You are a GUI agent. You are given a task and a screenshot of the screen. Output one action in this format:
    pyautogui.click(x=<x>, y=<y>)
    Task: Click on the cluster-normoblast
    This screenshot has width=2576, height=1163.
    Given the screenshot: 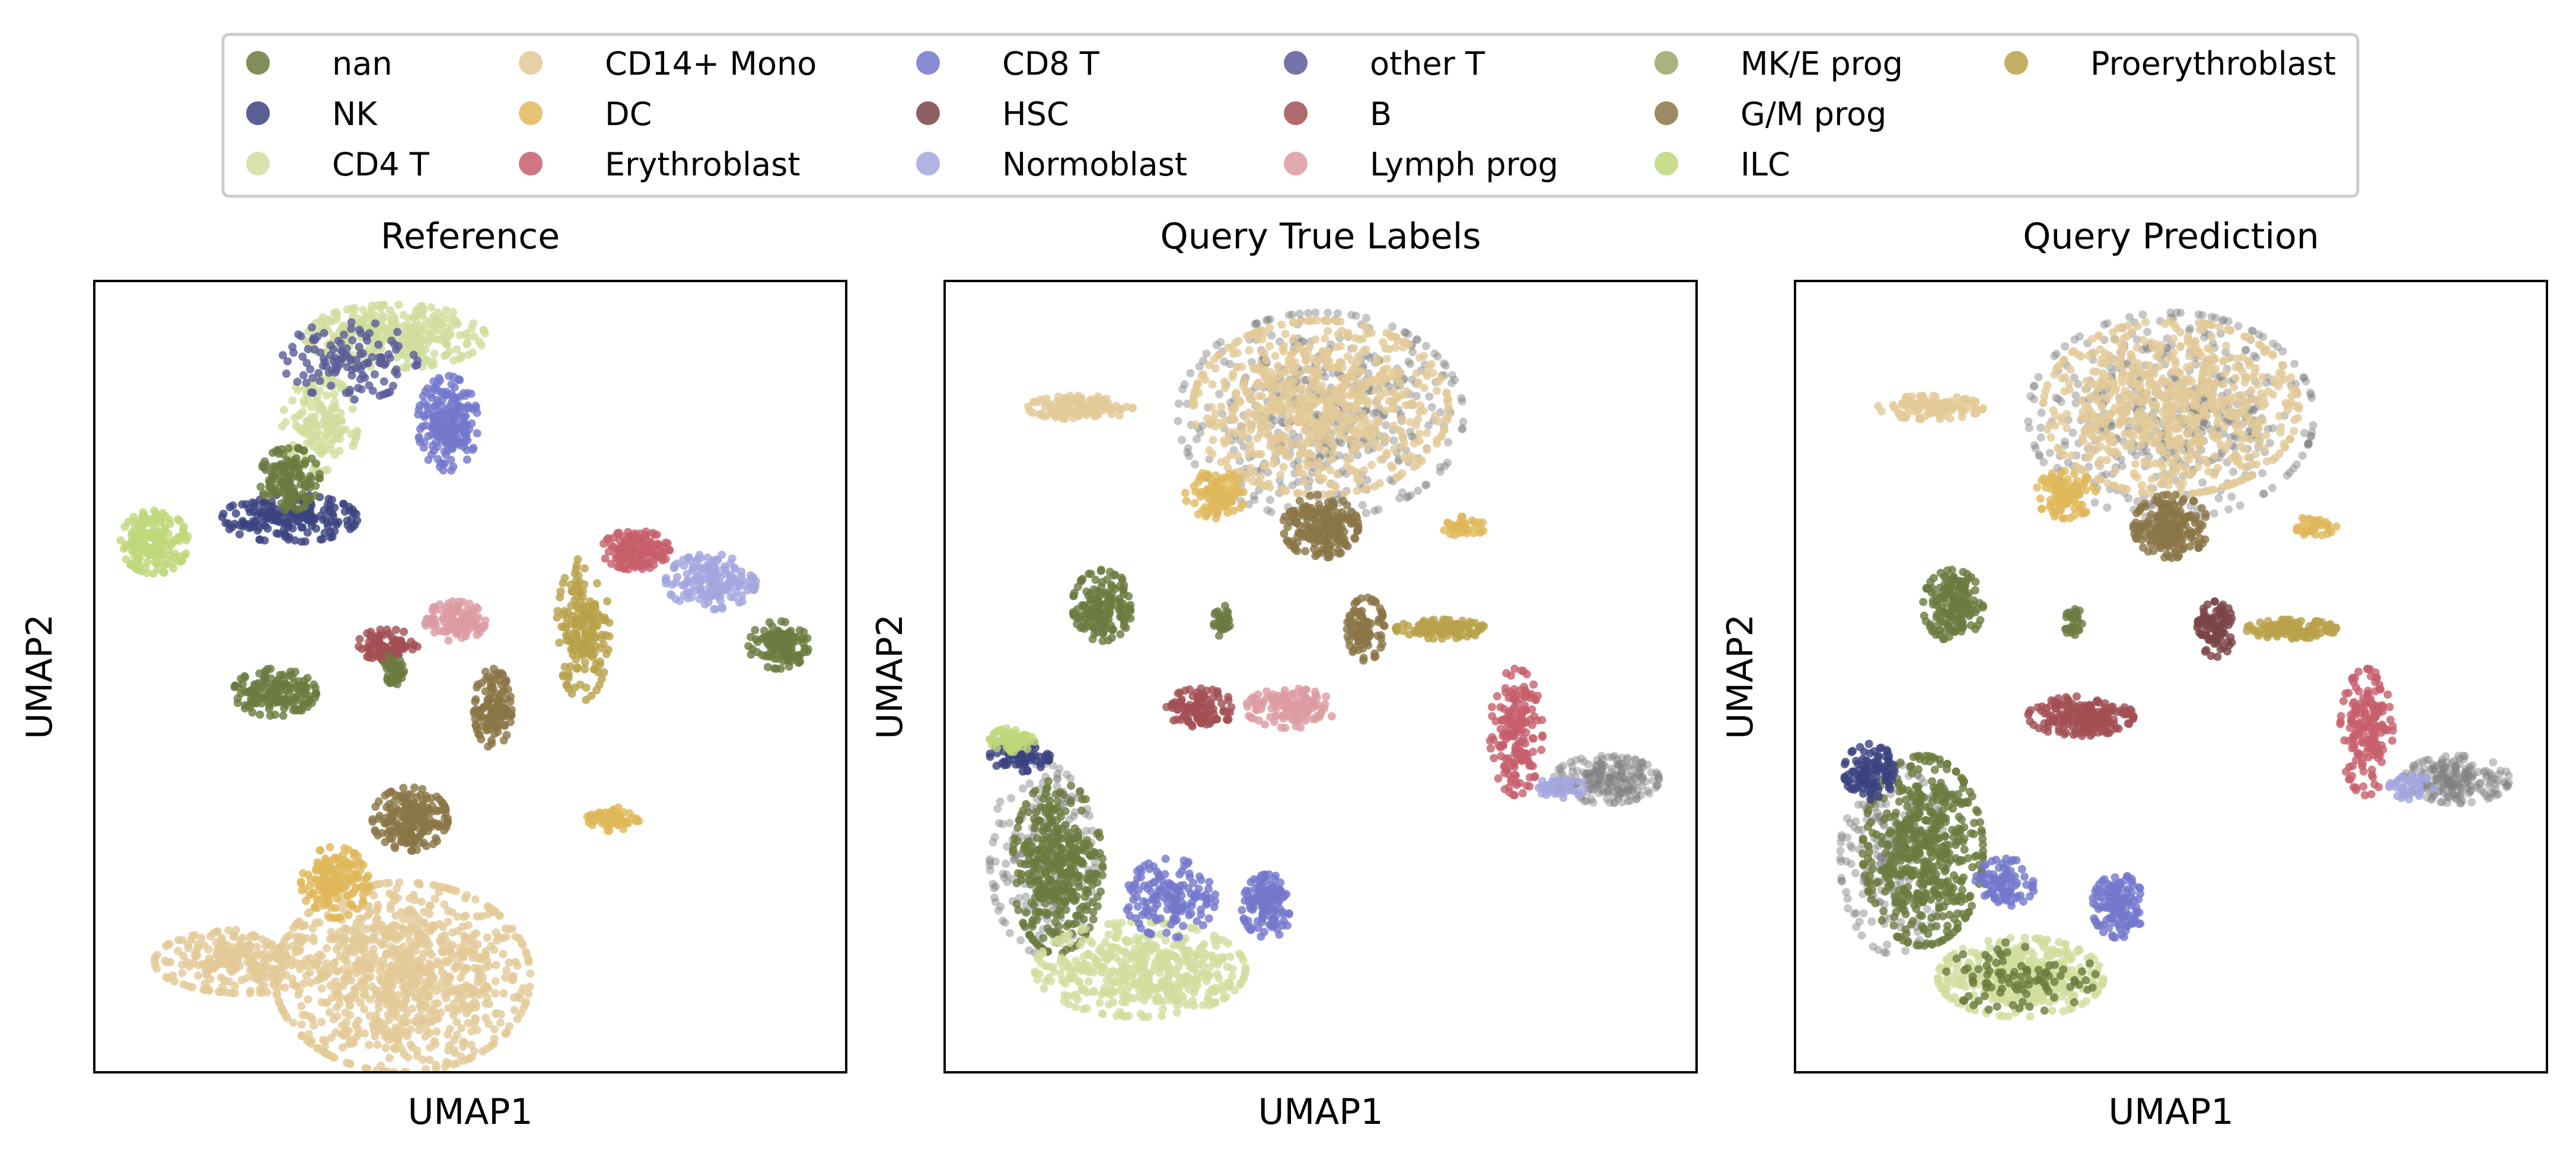 What is the action you would take?
    pyautogui.click(x=710, y=583)
    